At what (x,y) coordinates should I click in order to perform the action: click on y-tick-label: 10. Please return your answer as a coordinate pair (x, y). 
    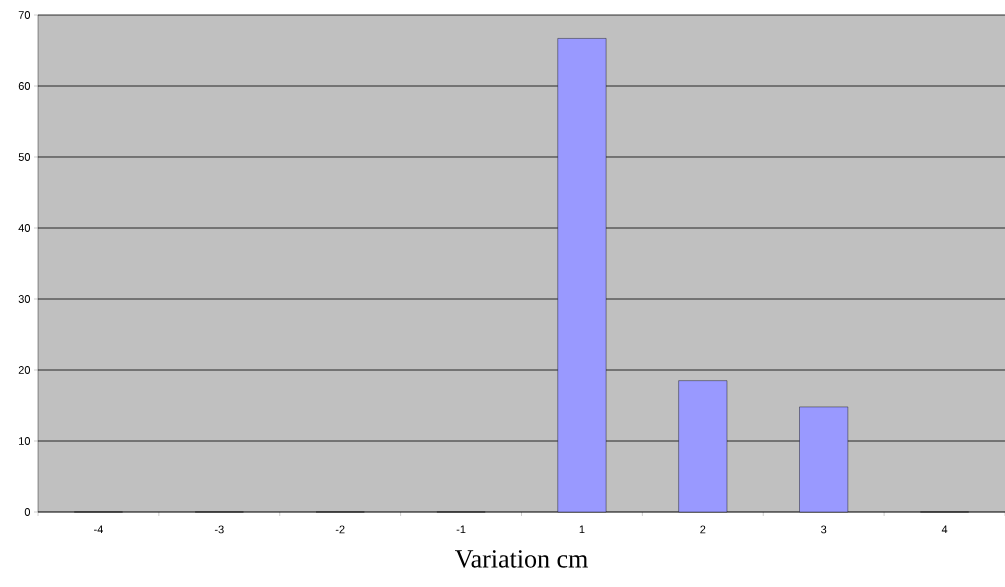
    Looking at the image, I should click on (25, 441).